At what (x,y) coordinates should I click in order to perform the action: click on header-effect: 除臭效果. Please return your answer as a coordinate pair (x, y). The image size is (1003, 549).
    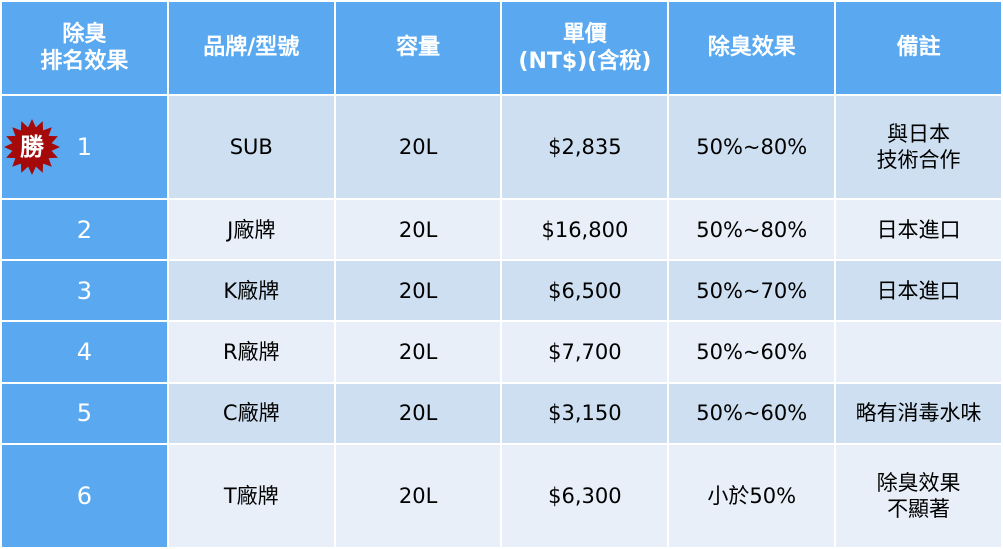
    Looking at the image, I should click on (752, 48).